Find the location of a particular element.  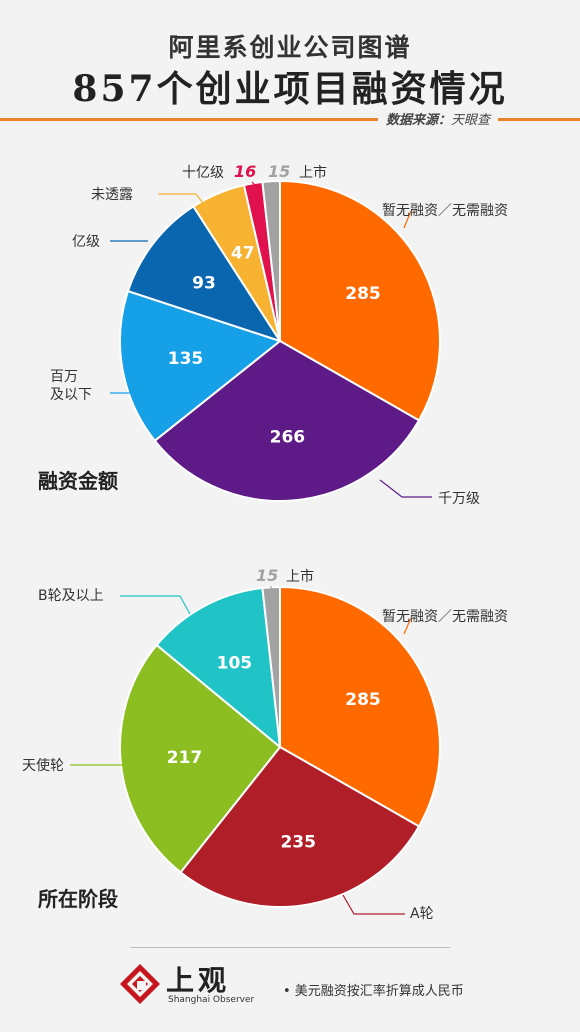

category-label: 天使轮 is located at coordinates (43, 765).